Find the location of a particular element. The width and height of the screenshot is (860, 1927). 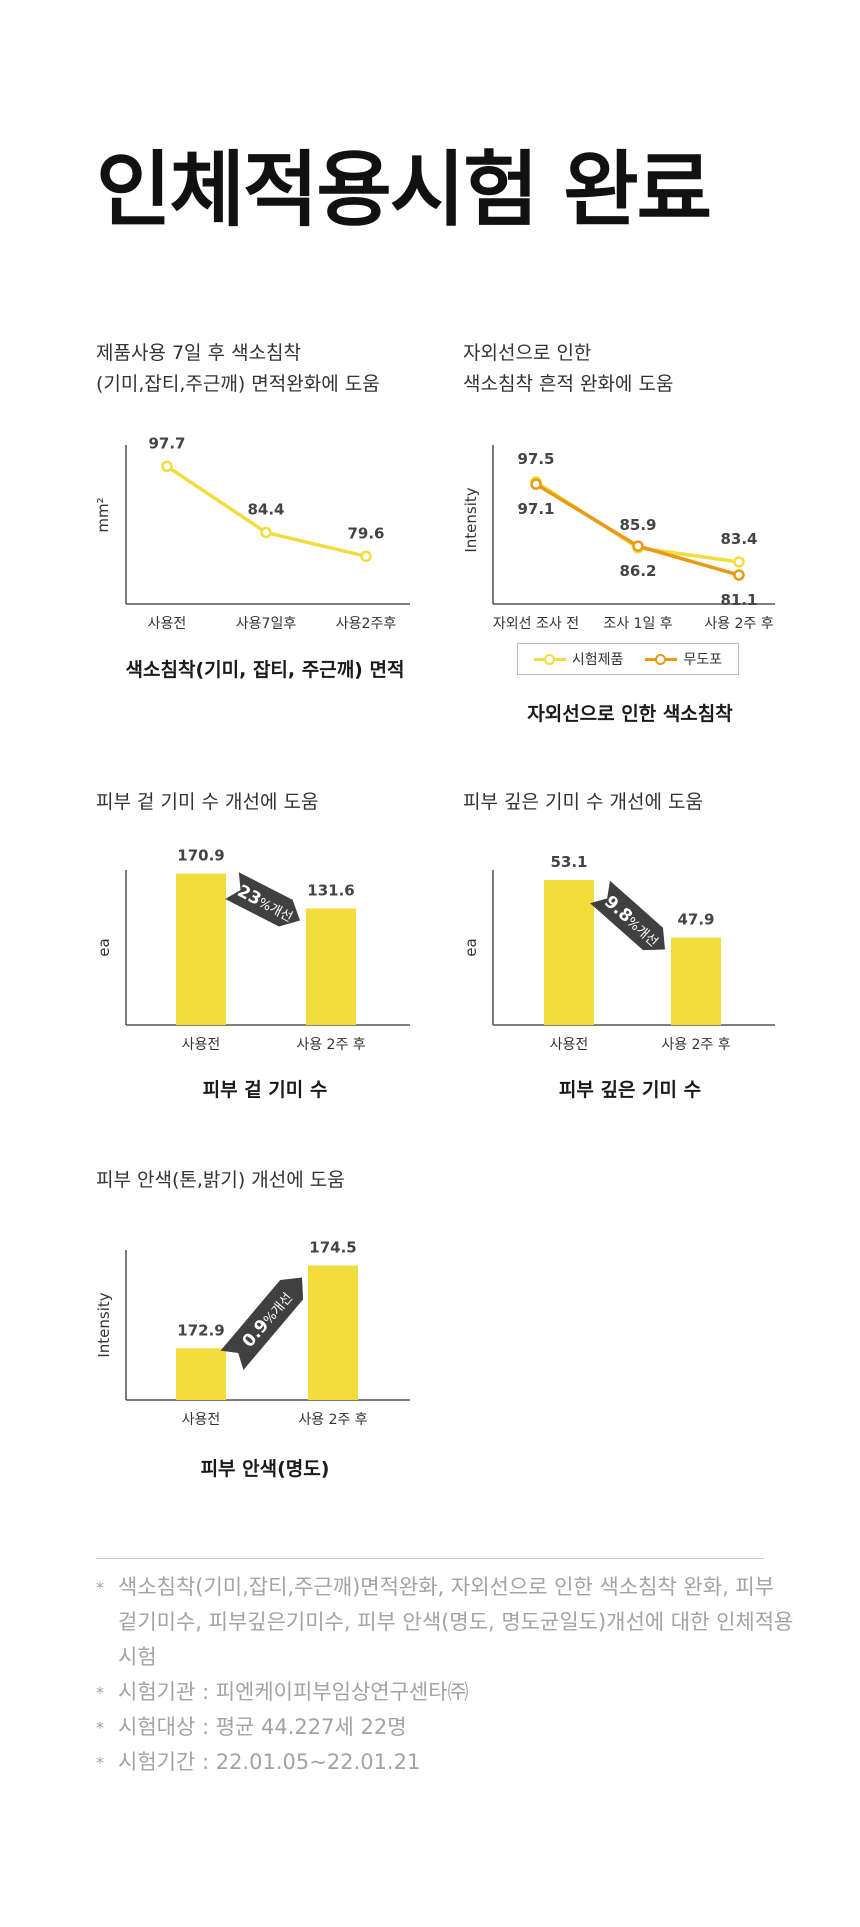

legend-line-orange-icon is located at coordinates (661, 659).